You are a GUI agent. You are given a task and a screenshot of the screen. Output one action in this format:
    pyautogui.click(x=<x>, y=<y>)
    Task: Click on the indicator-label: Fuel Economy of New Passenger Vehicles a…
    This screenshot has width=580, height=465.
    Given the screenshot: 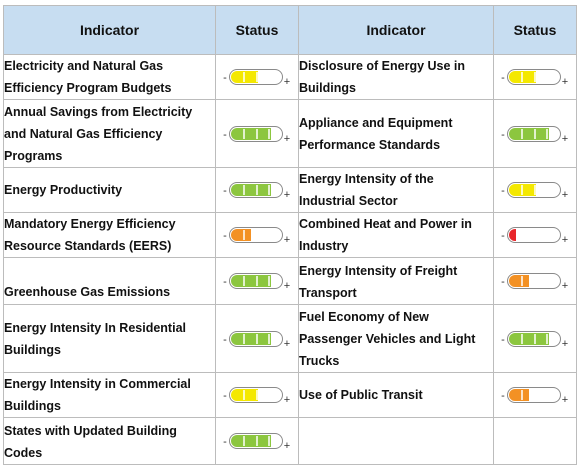 What is the action you would take?
    pyautogui.click(x=387, y=338)
    